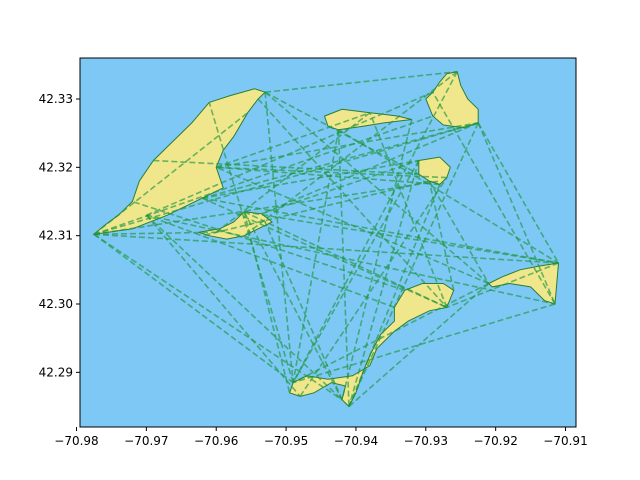  Describe the element at coordinates (56, 99) in the screenshot. I see `y-tick-label: 42.33` at that location.